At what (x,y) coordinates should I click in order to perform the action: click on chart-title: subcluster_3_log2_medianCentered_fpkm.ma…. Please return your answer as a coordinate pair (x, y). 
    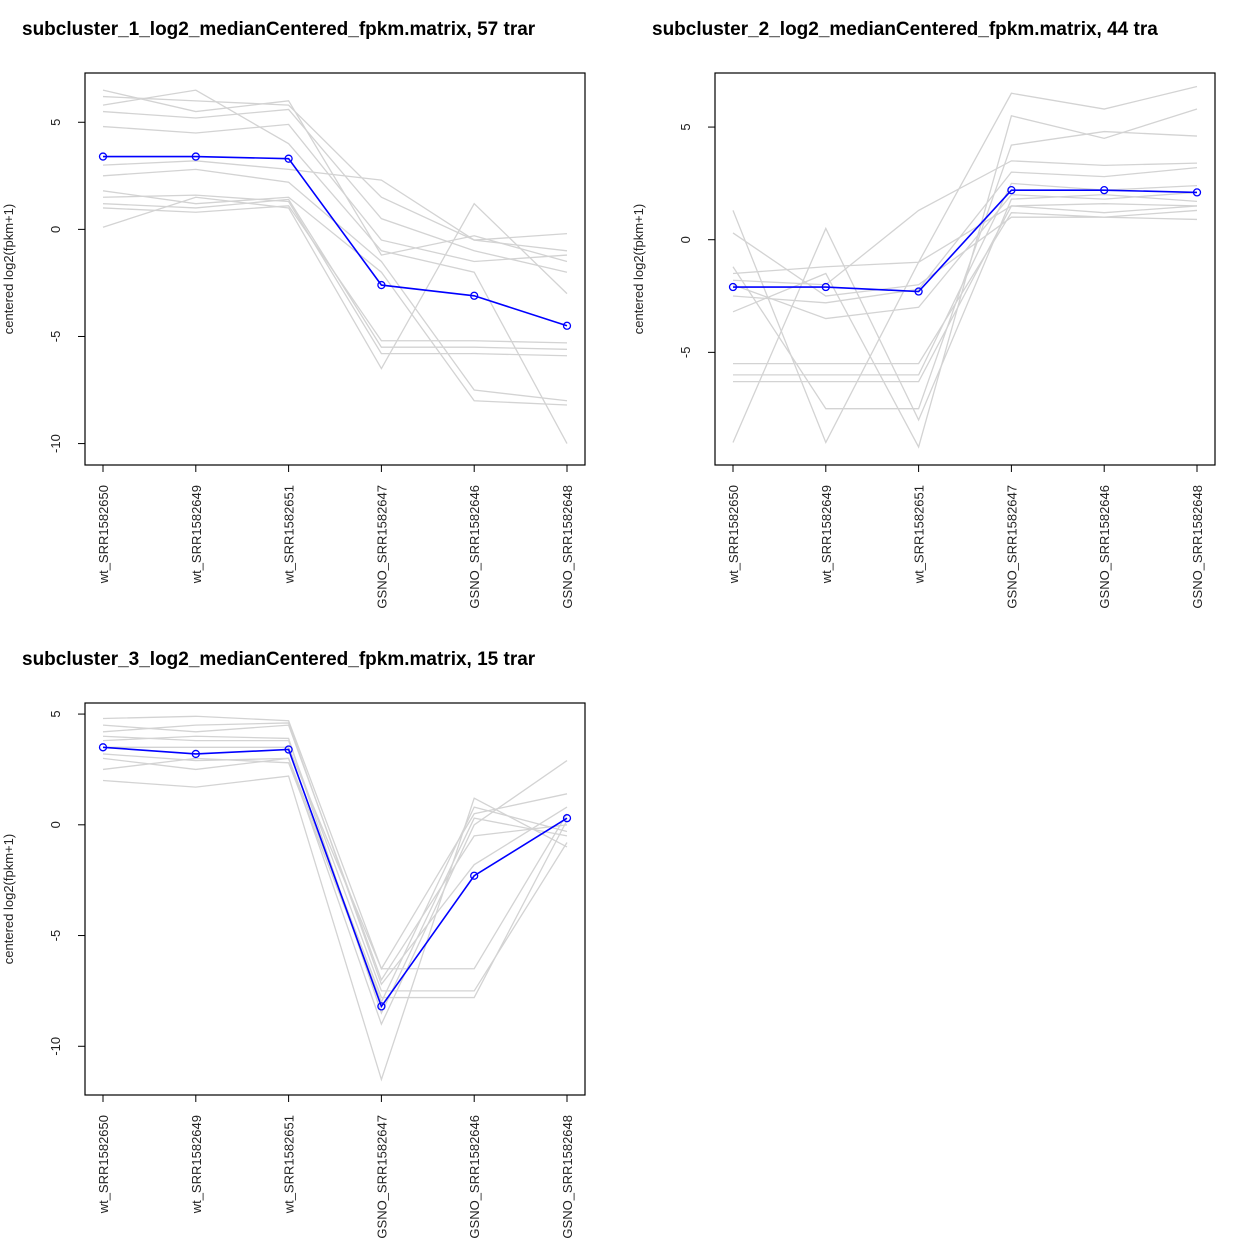
    Looking at the image, I should click on (279, 659).